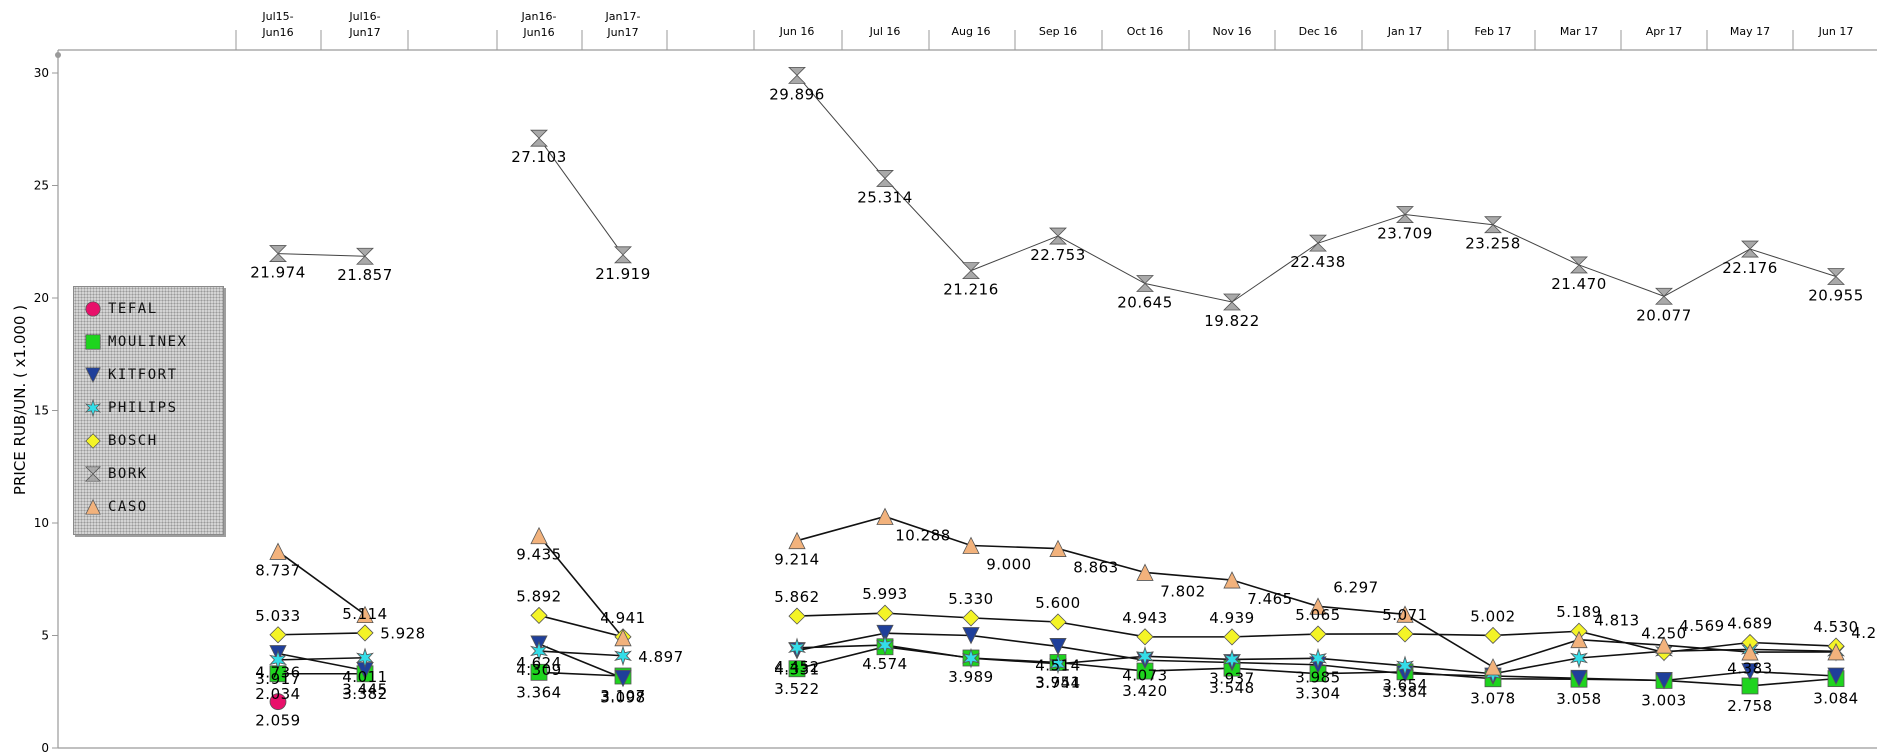 This screenshot has height=756, width=1877. I want to click on data-label: 27.103, so click(539, 157).